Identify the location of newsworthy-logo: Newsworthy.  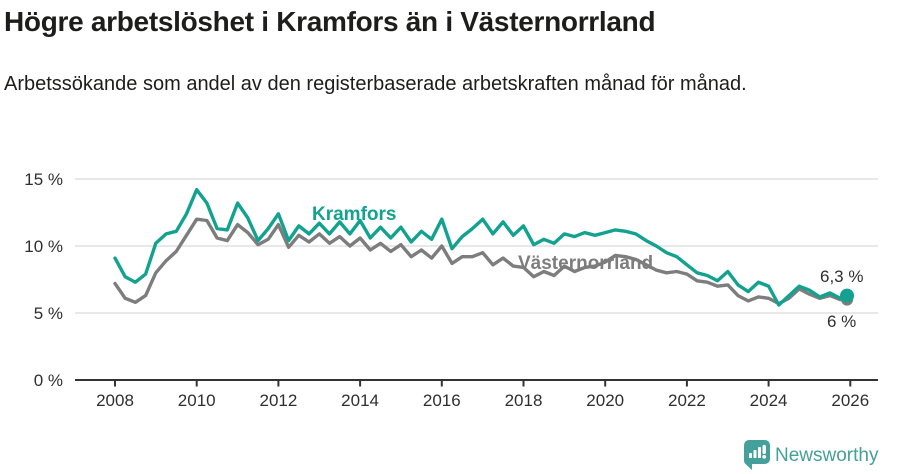
(811, 455).